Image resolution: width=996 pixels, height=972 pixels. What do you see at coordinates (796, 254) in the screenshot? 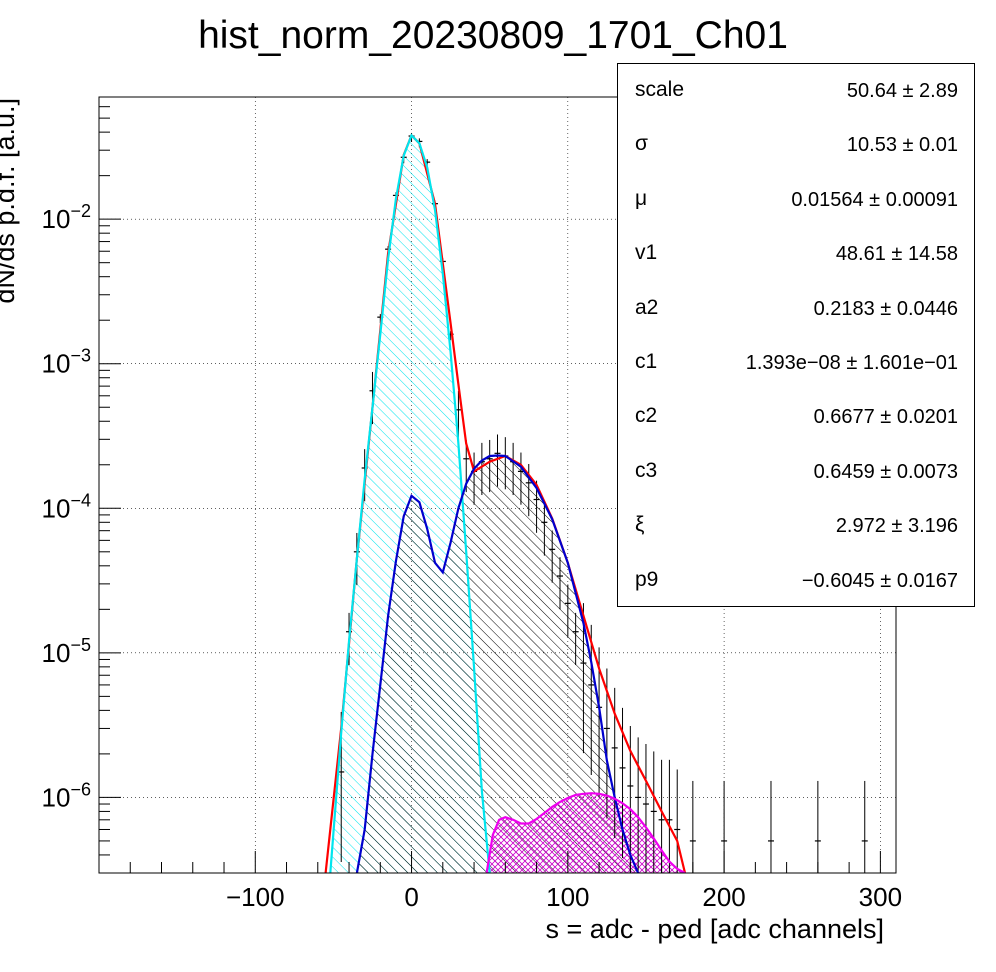
I see `stat-row: v1 48.61 ± 14.58` at bounding box center [796, 254].